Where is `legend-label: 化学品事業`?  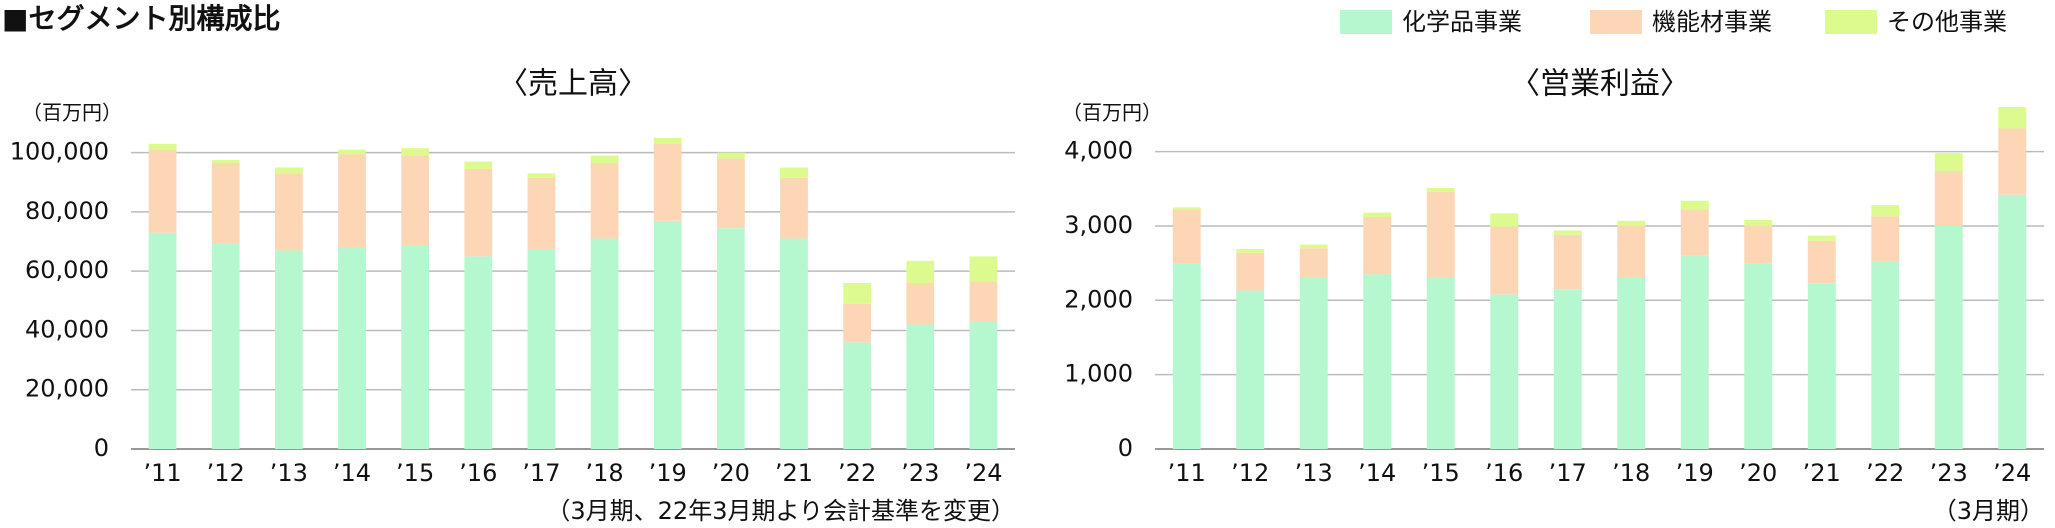 legend-label: 化学品事業 is located at coordinates (1462, 22).